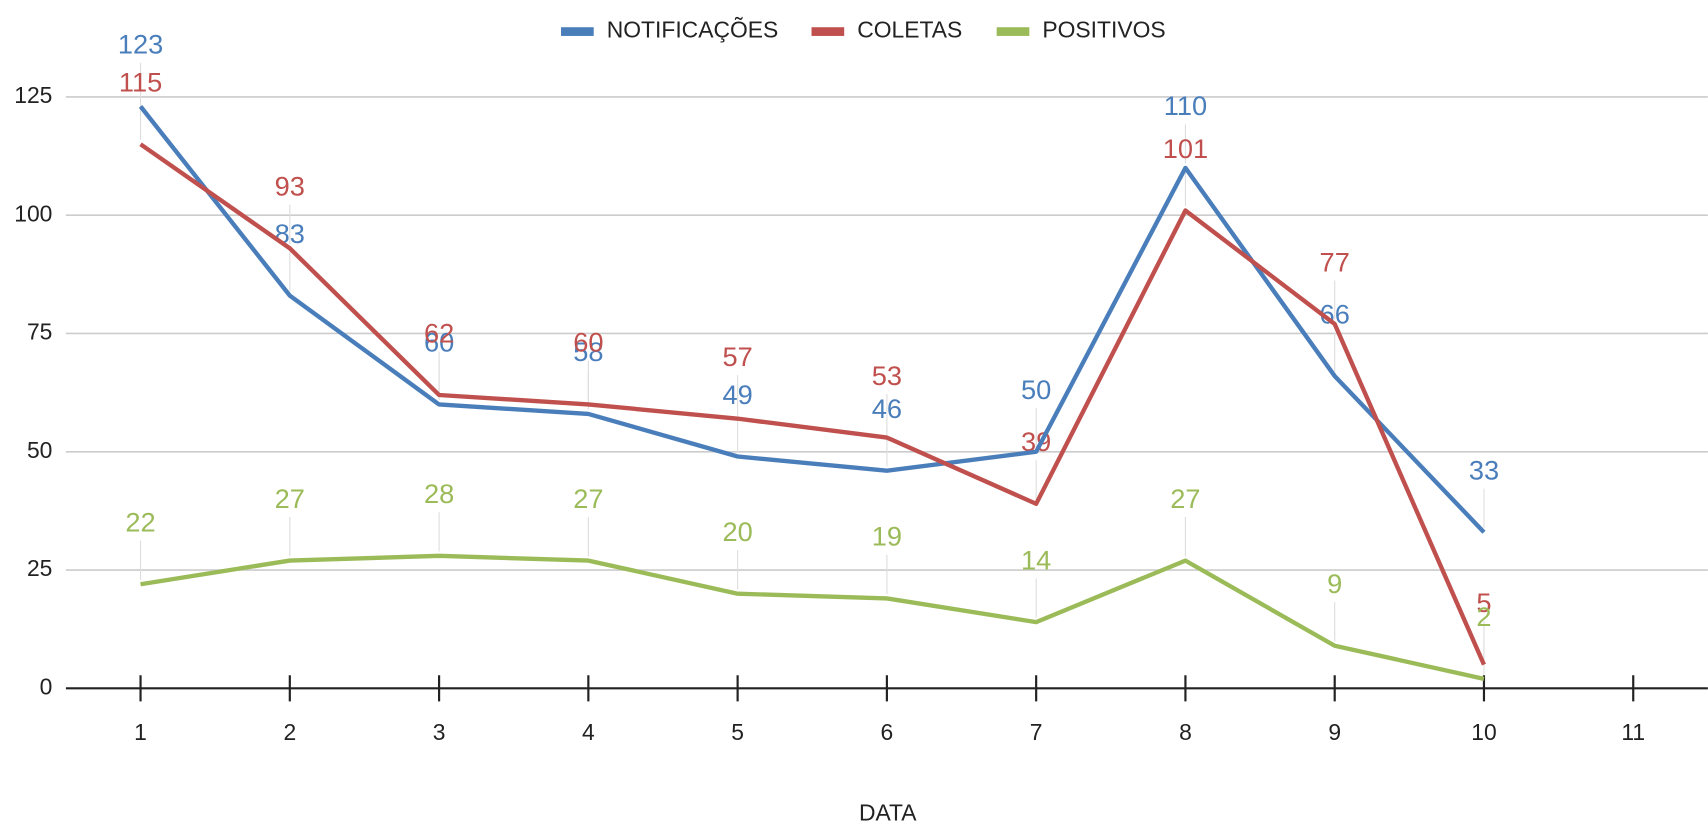 Image resolution: width=1708 pixels, height=831 pixels. I want to click on data-label: 123, so click(140, 44).